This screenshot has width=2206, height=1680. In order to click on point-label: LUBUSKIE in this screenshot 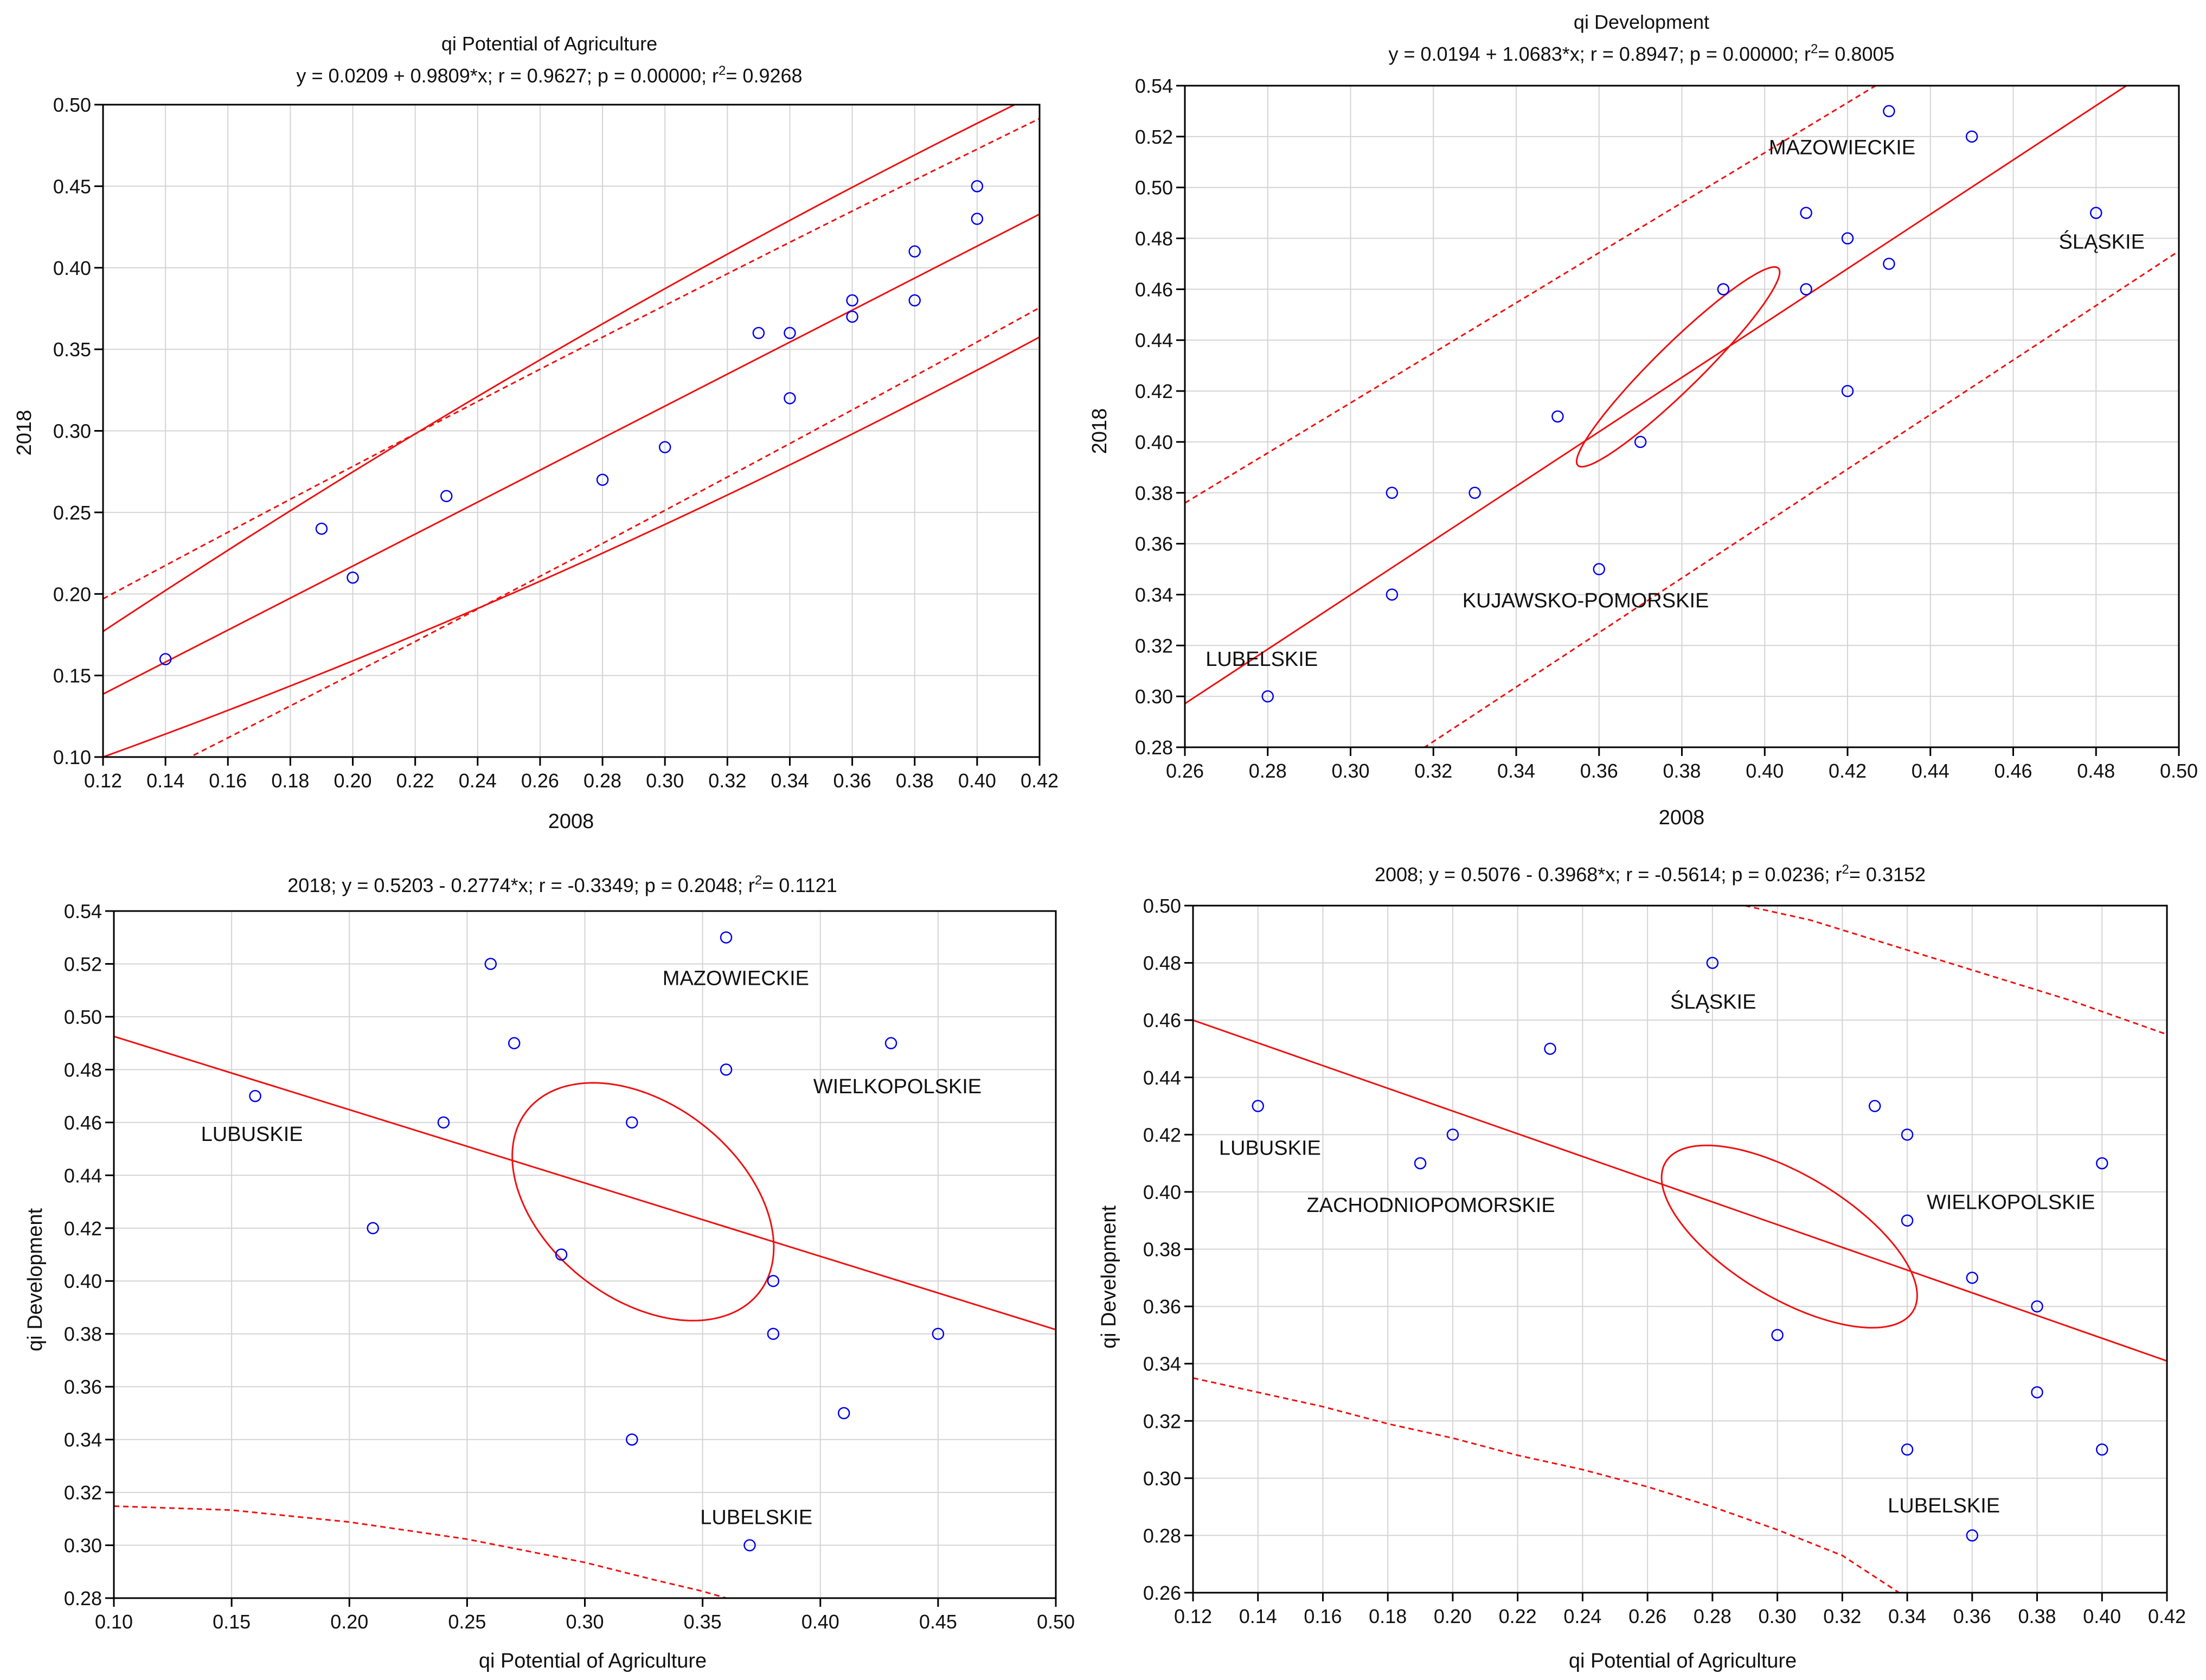, I will do `click(252, 1135)`.